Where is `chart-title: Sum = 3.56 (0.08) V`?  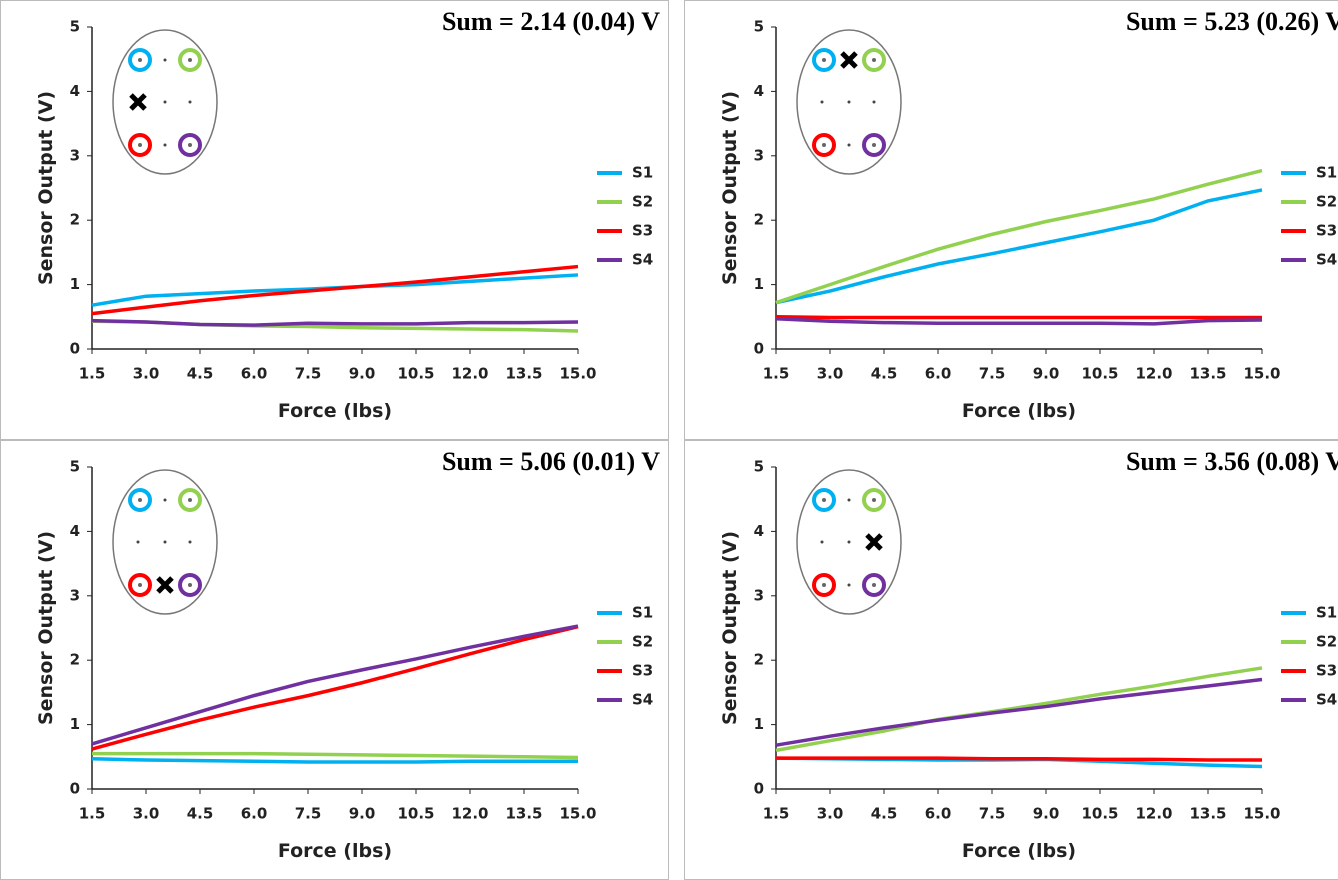
chart-title: Sum = 3.56 (0.08) V is located at coordinates (1232, 461).